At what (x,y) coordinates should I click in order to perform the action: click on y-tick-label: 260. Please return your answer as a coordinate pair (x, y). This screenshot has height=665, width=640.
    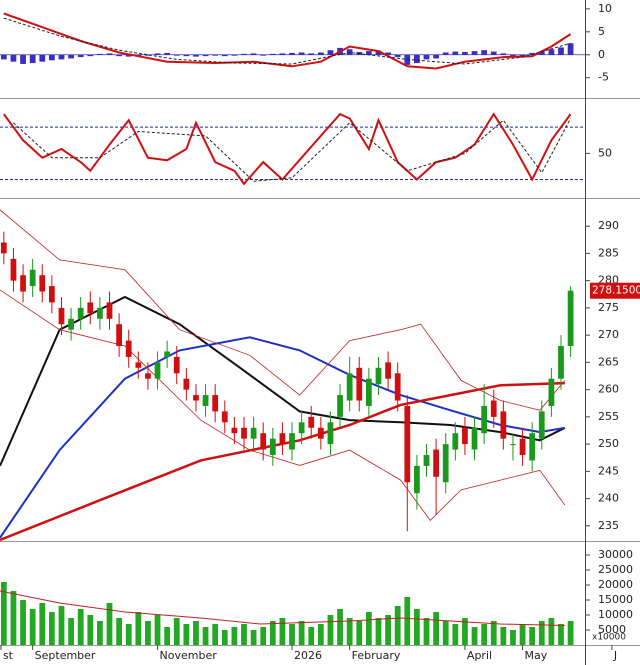
    Looking at the image, I should click on (608, 389).